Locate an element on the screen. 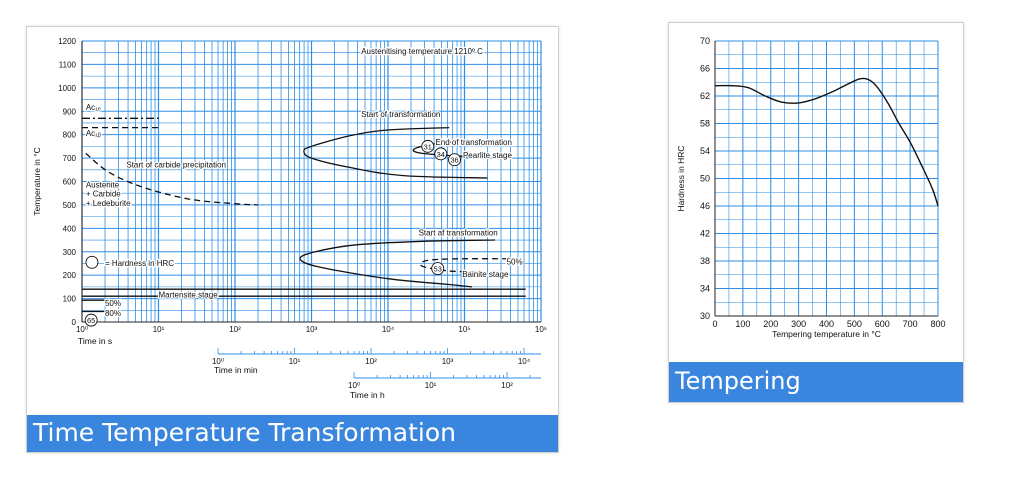 This screenshot has height=482, width=1020. x-axis-label-h: Time in h is located at coordinates (367, 395).